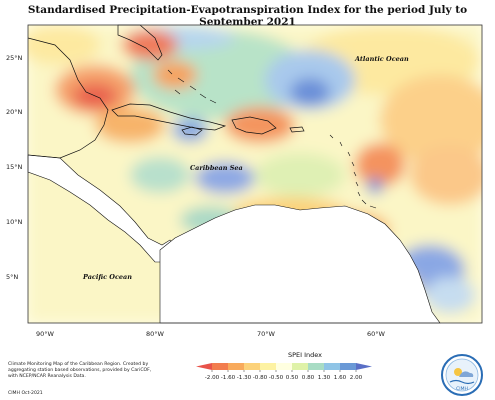 The height and width of the screenshot is (400, 495). Describe the element at coordinates (211, 334) in the screenshot. I see `longitude-axis: 90°W 80°W 70°W 60°W` at that location.